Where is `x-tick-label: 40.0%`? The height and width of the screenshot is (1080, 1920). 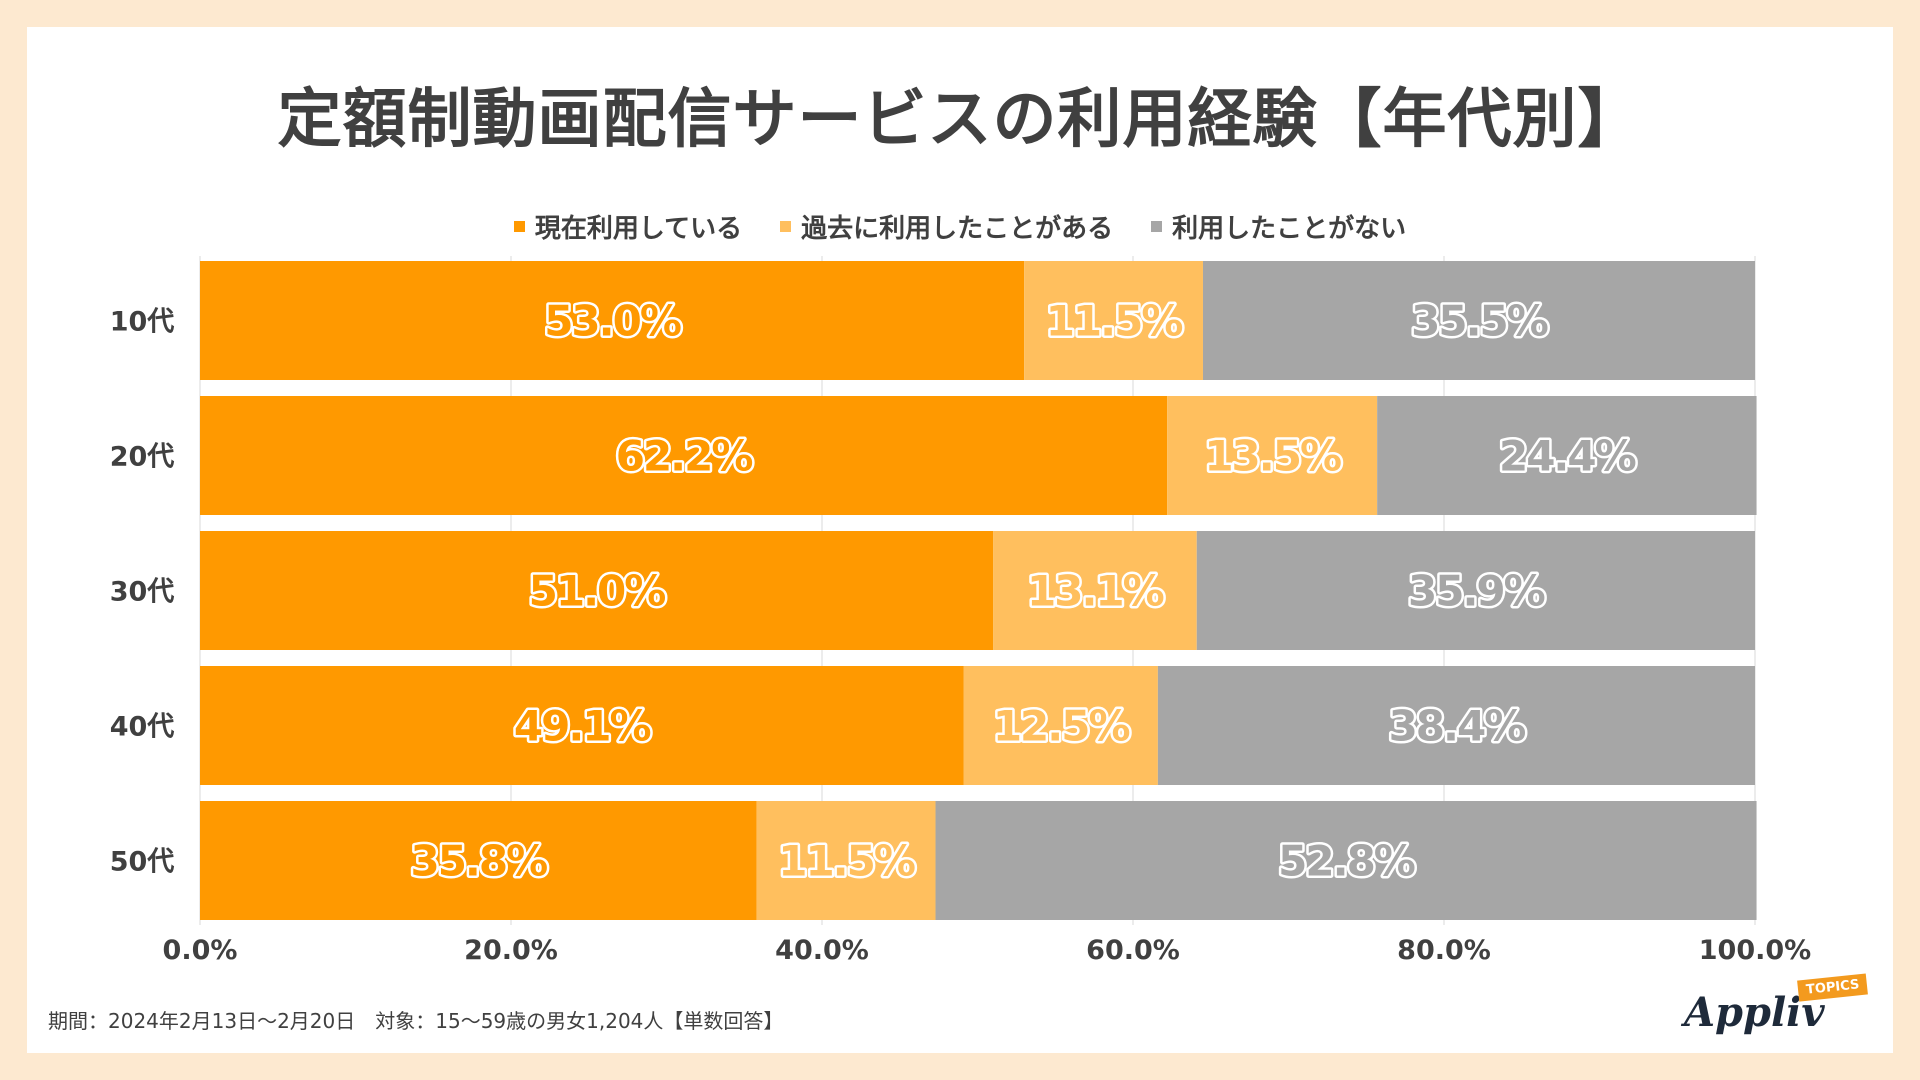 x-tick-label: 40.0% is located at coordinates (822, 950).